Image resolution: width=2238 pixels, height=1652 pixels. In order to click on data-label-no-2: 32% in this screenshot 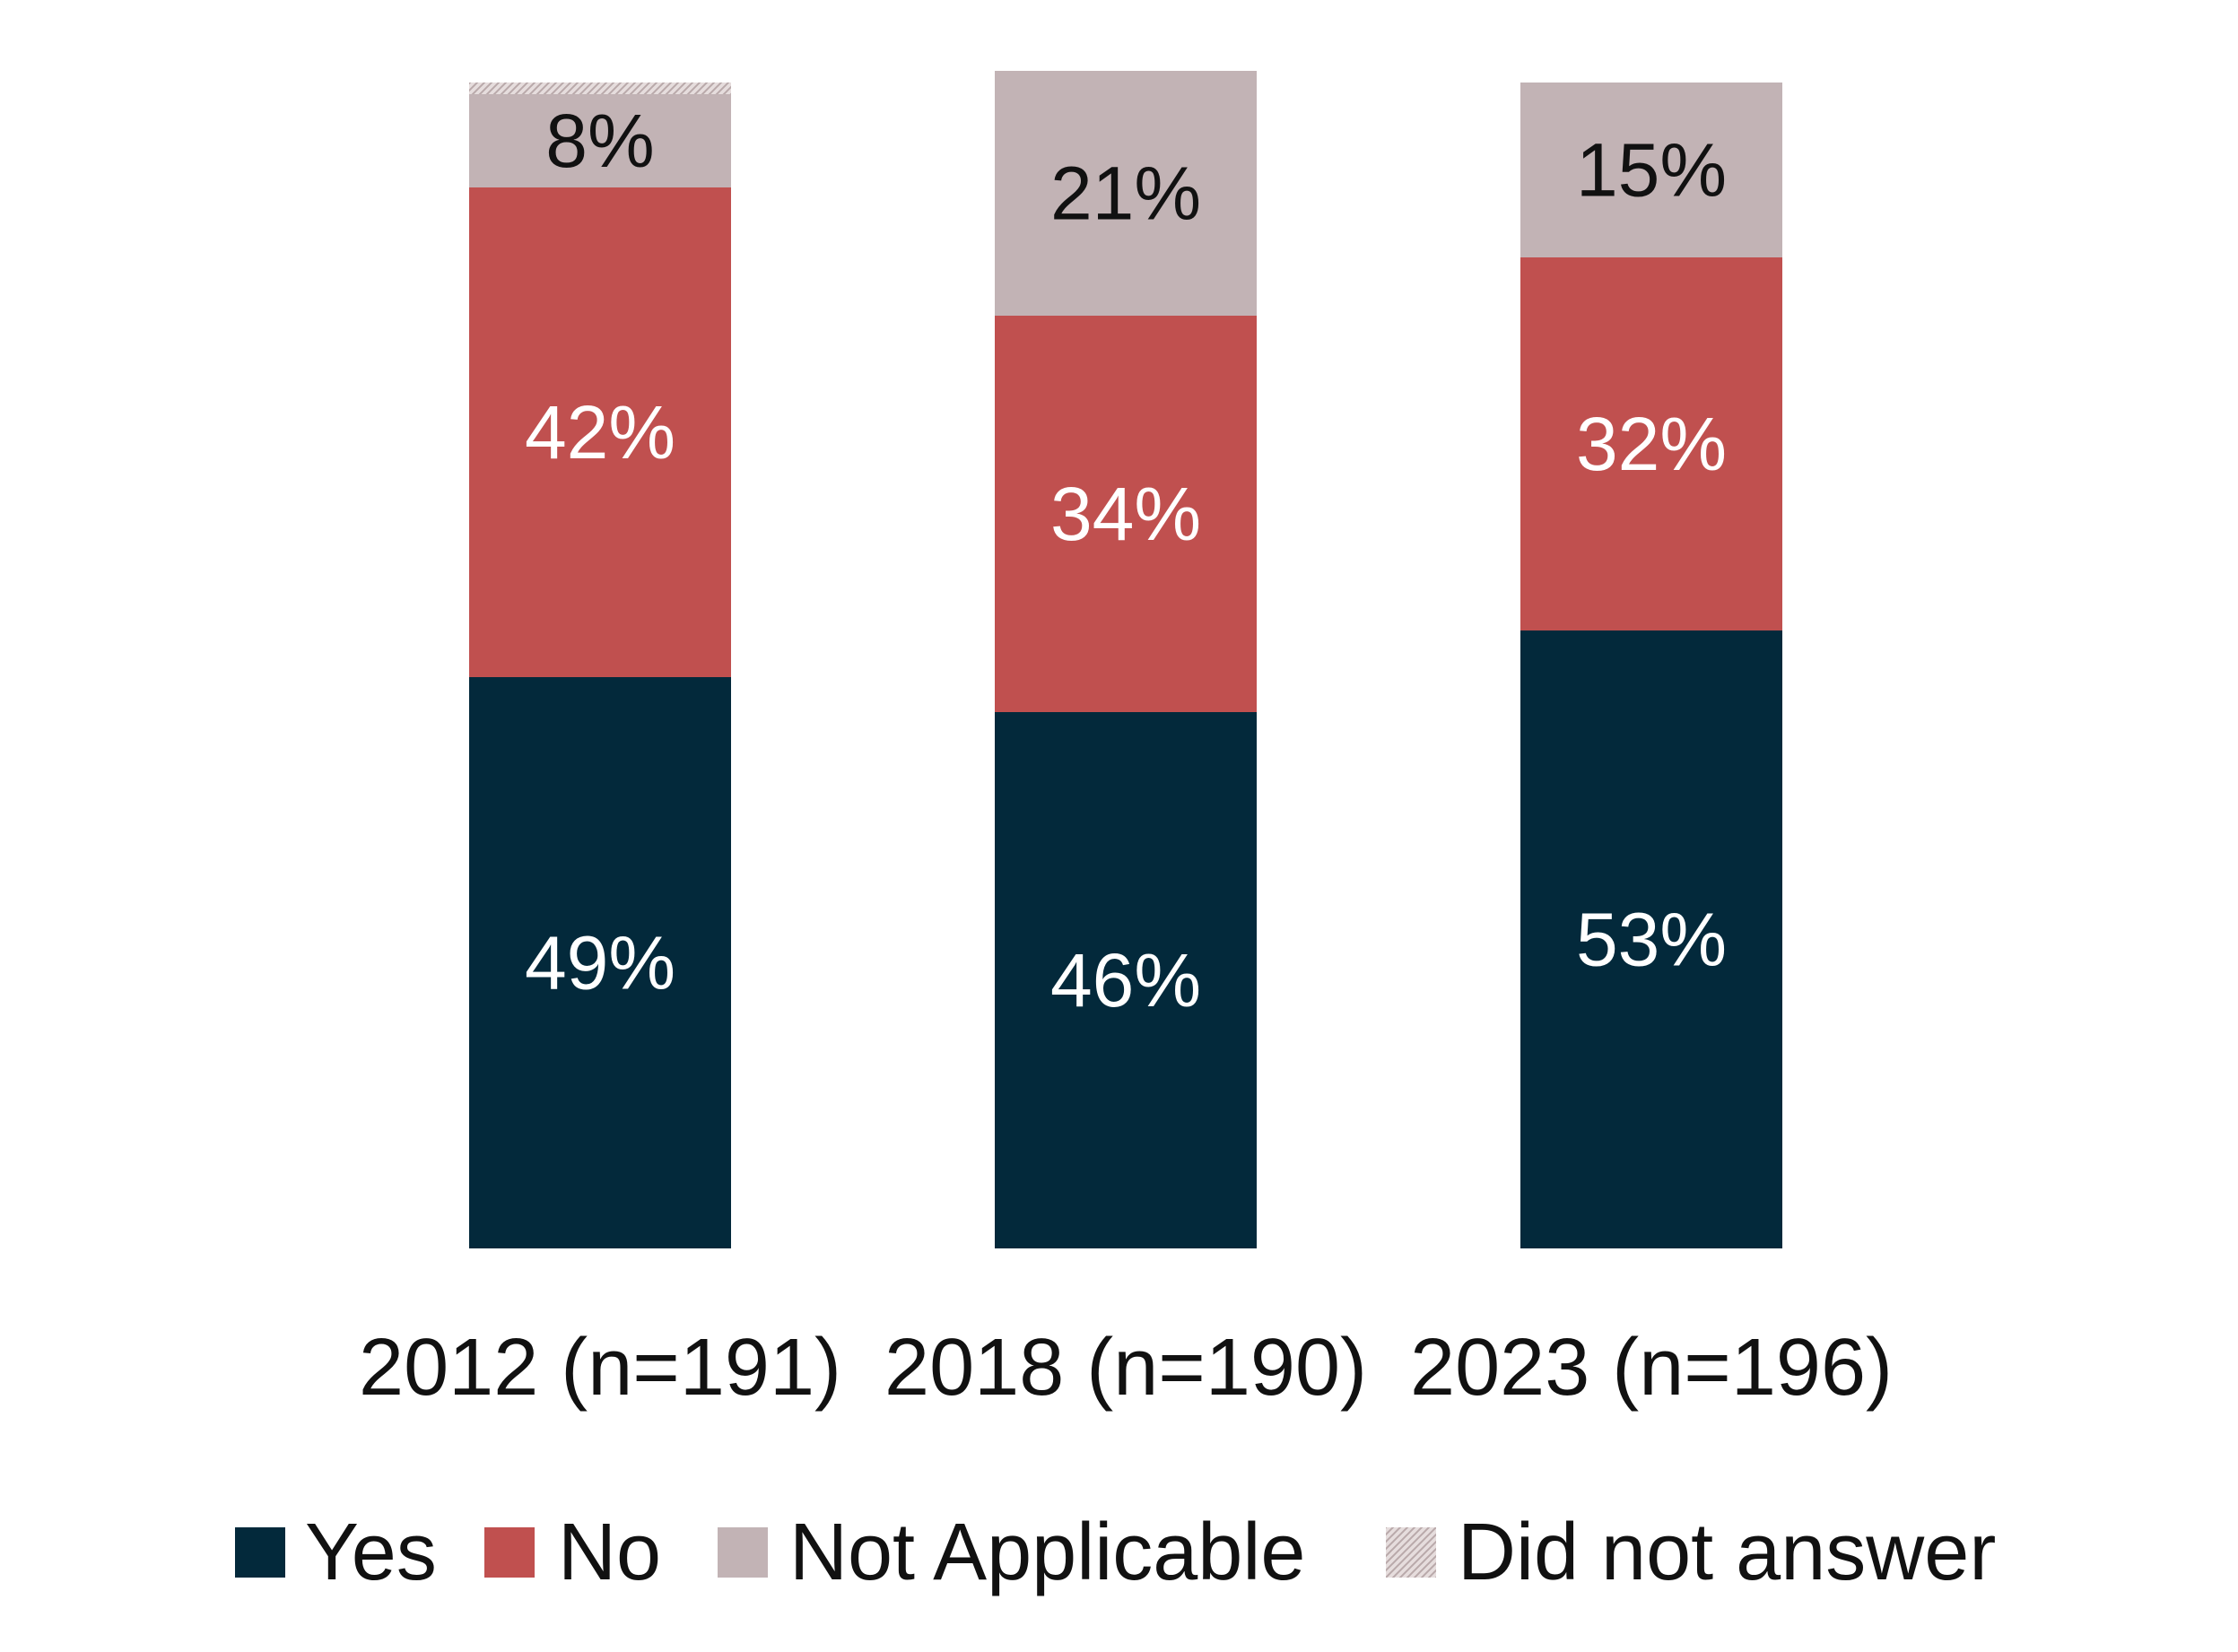, I will do `click(1651, 444)`.